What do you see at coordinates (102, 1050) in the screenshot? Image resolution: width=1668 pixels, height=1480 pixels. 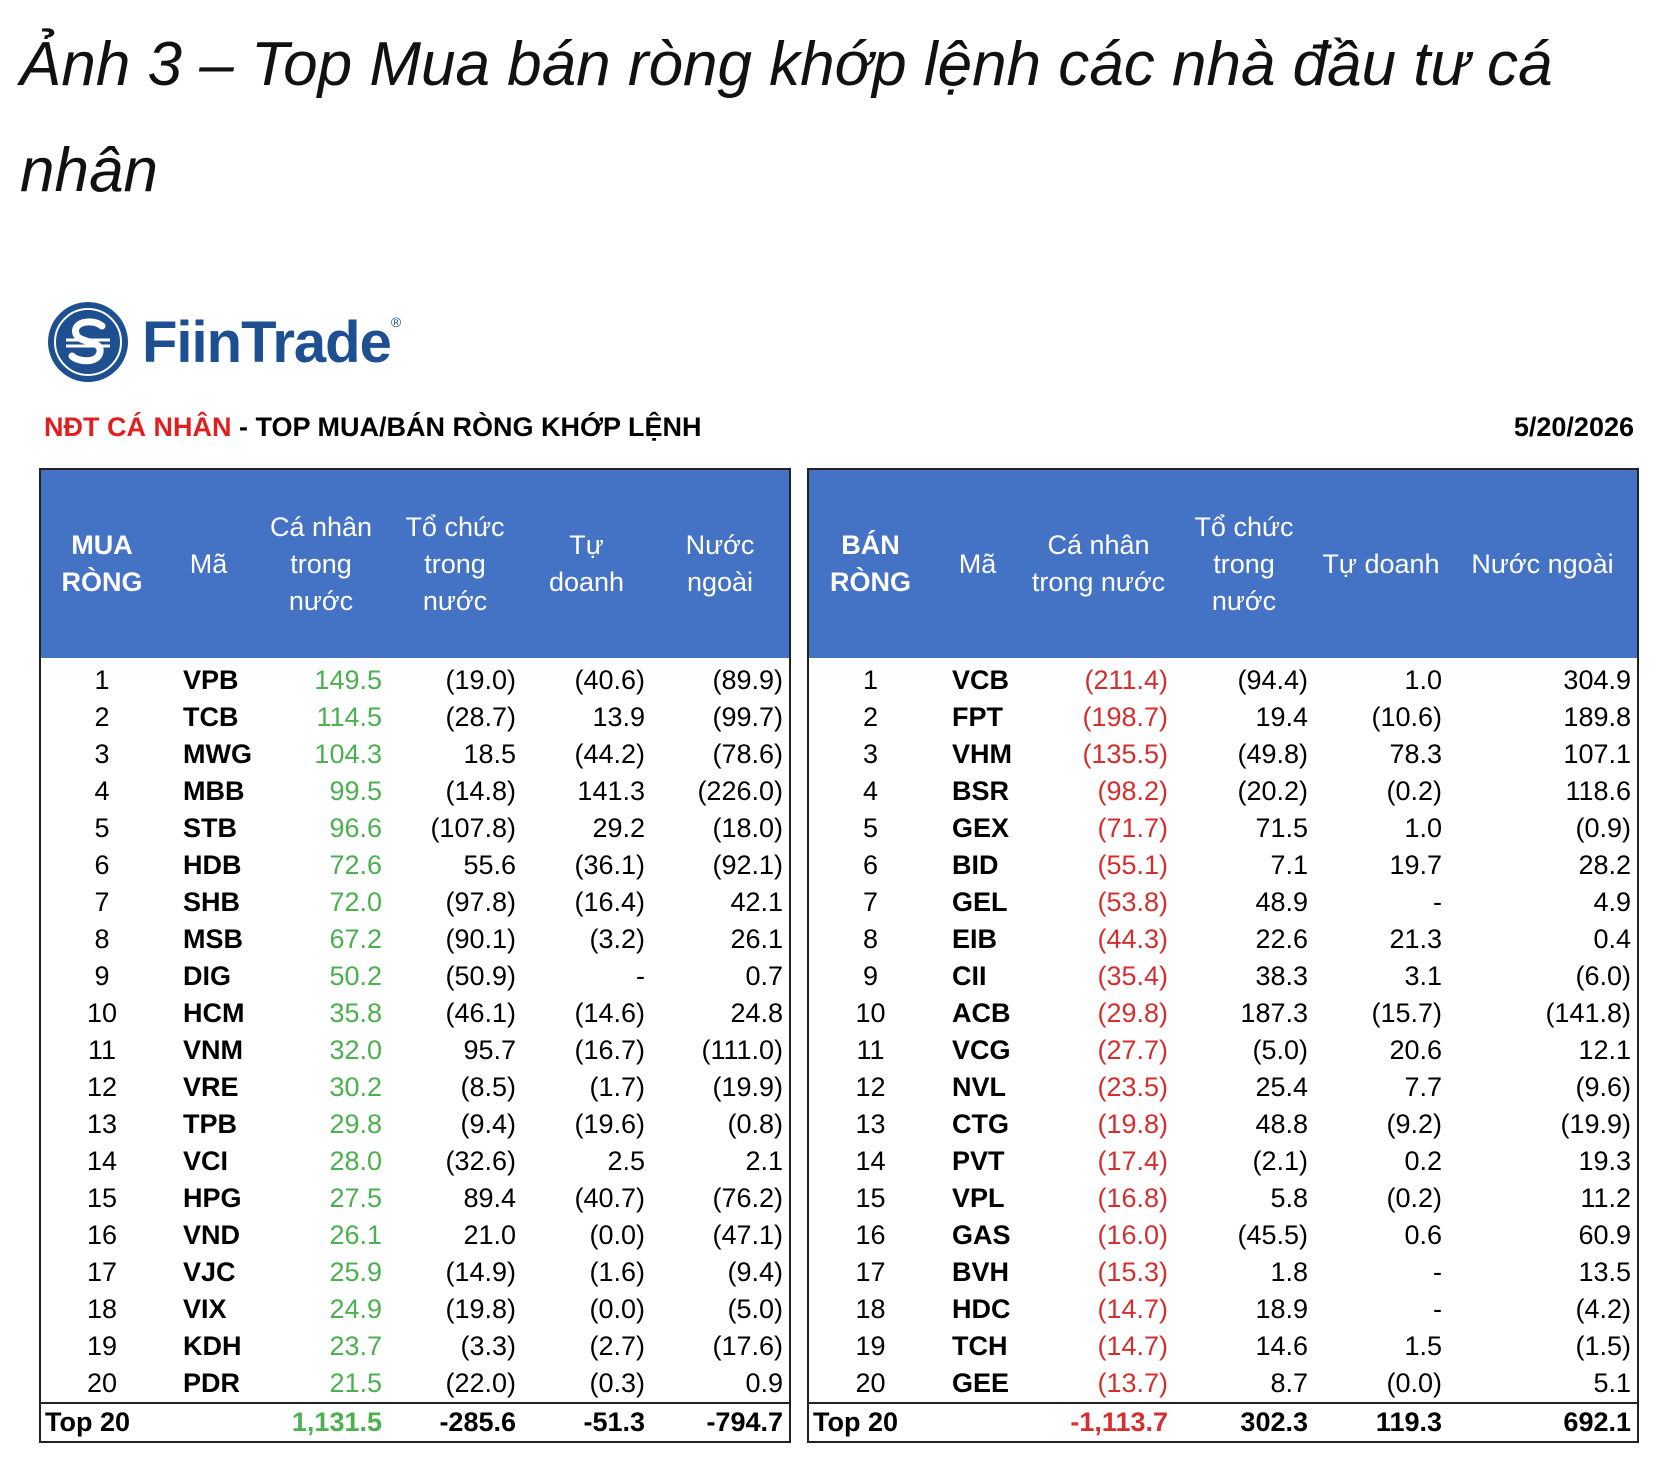 I see `table-cell: 11` at bounding box center [102, 1050].